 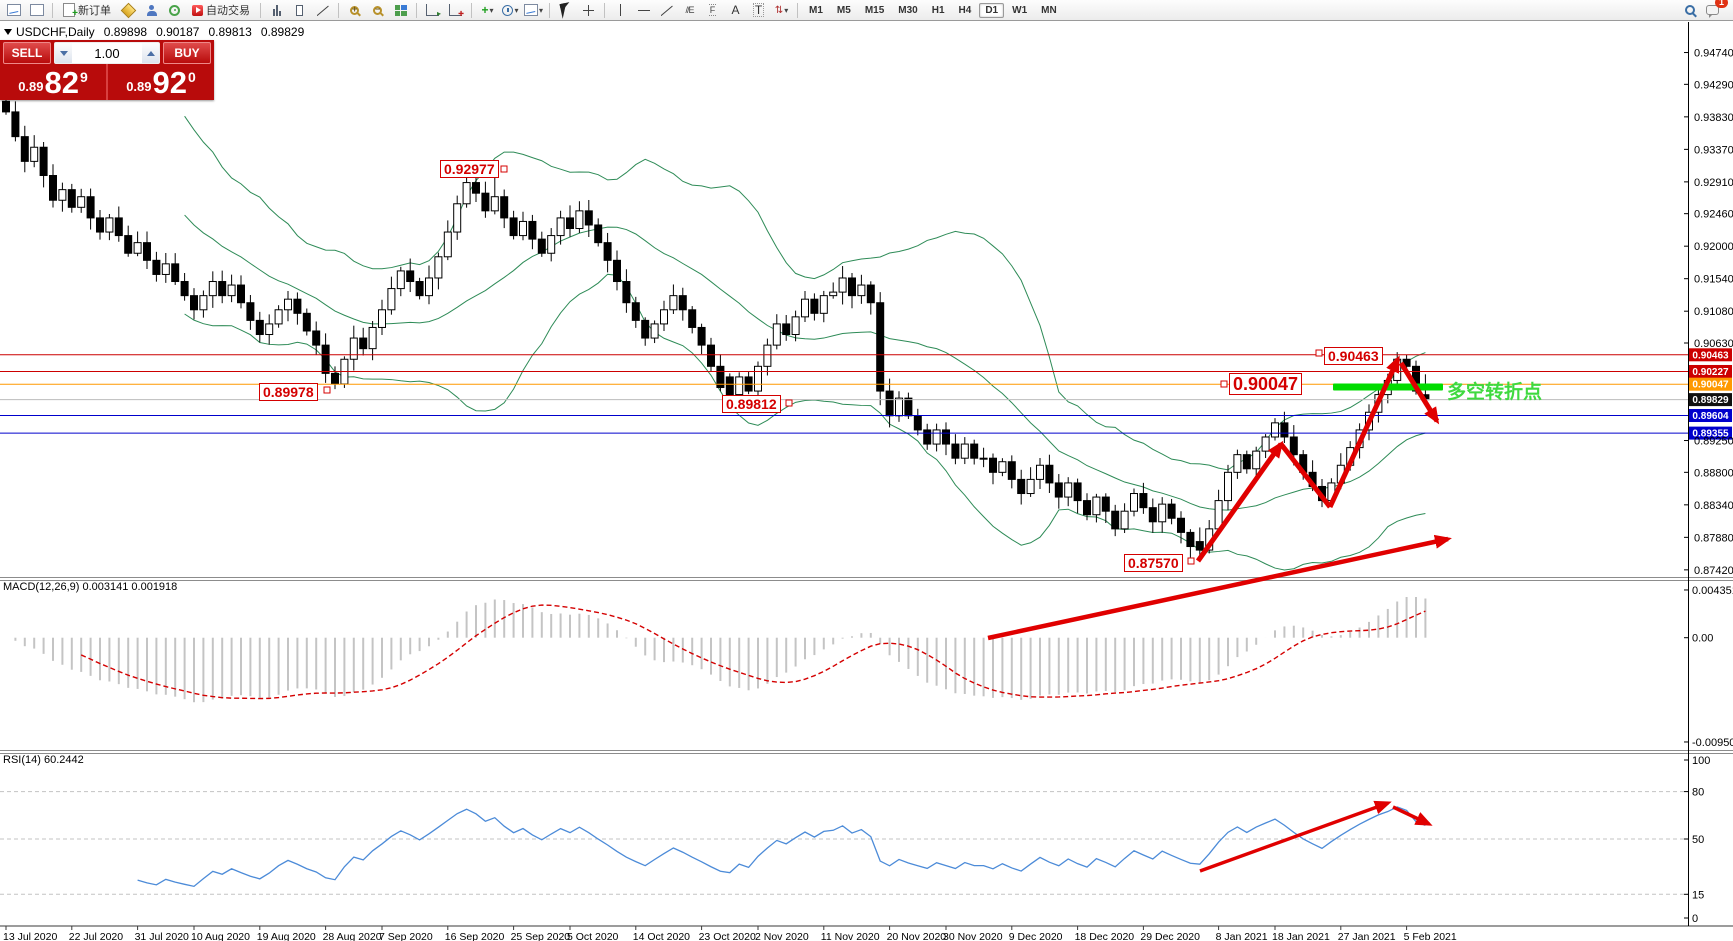 I want to click on chart-shift-button, so click(x=455, y=10).